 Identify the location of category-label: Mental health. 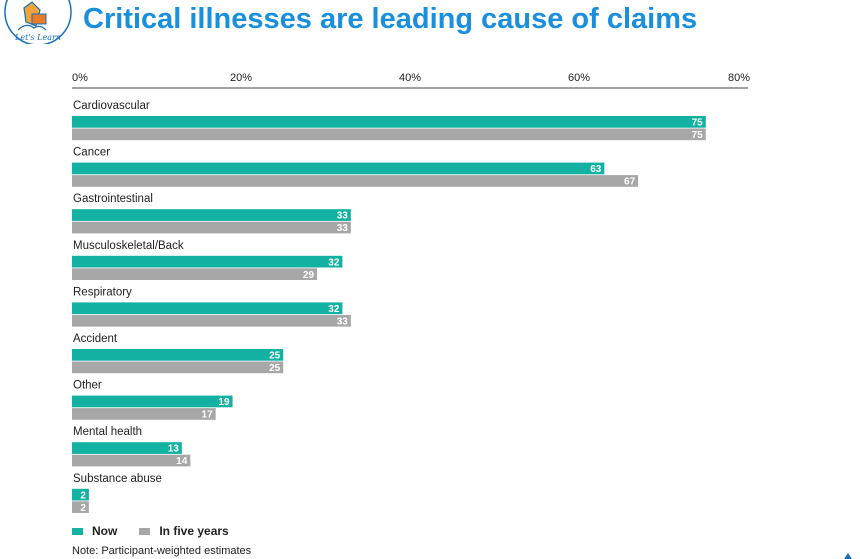
(107, 432).